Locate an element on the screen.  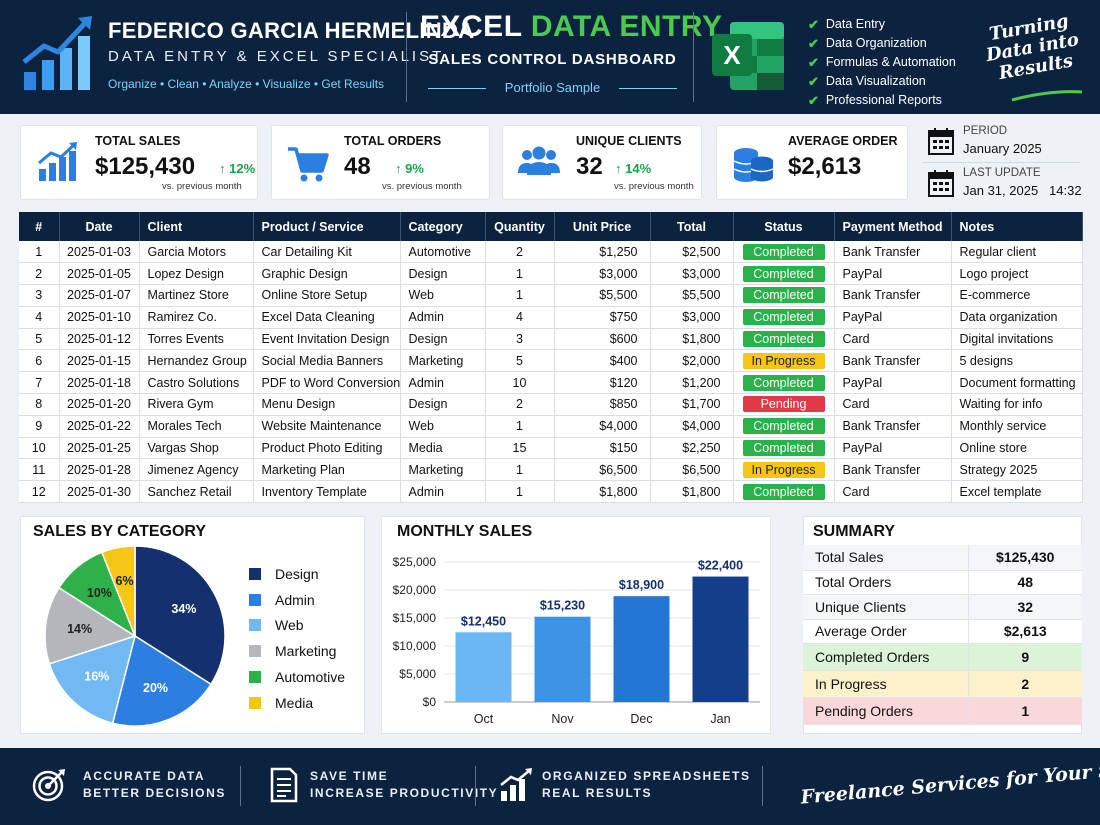
cell-notes: Document formatting is located at coordinates (1017, 383).